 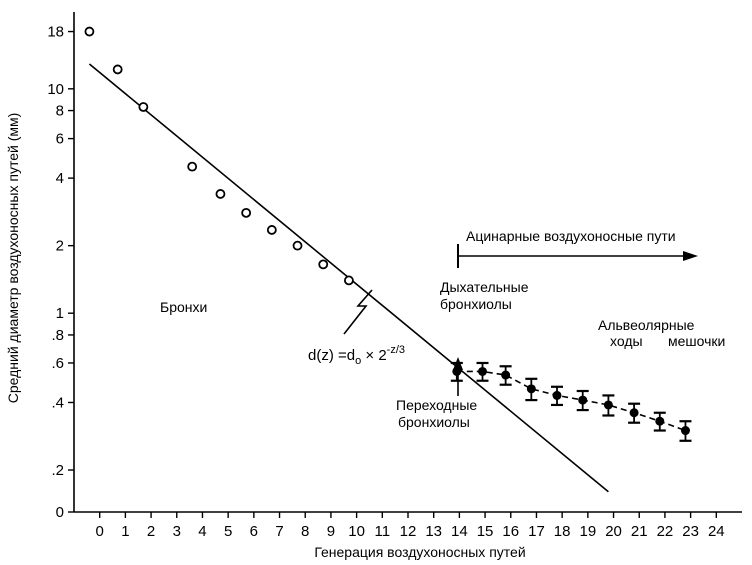 I want to click on transitional-bronchioles-line1: Переходные, so click(x=436, y=405).